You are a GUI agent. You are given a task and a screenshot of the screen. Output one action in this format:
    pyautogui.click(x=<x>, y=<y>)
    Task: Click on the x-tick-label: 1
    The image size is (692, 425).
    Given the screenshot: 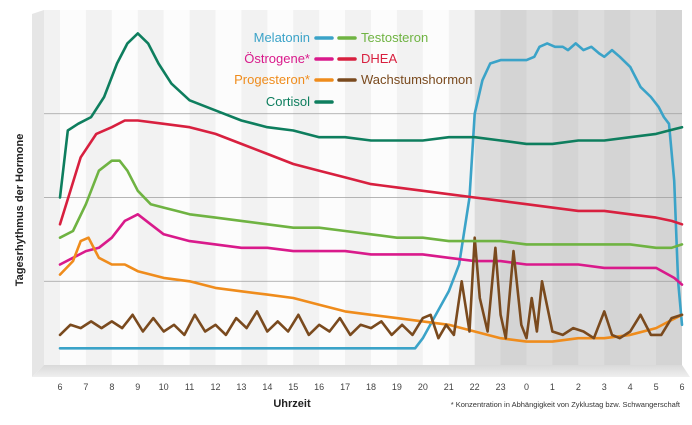 What is the action you would take?
    pyautogui.click(x=552, y=387)
    